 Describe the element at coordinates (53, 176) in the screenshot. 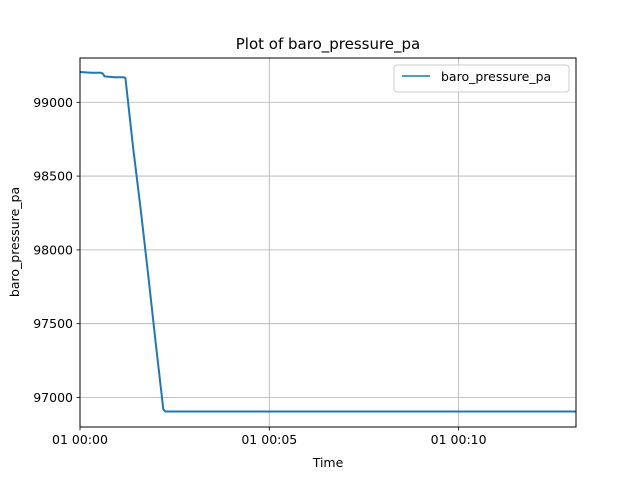

I see `y-tick-label: 98500` at that location.